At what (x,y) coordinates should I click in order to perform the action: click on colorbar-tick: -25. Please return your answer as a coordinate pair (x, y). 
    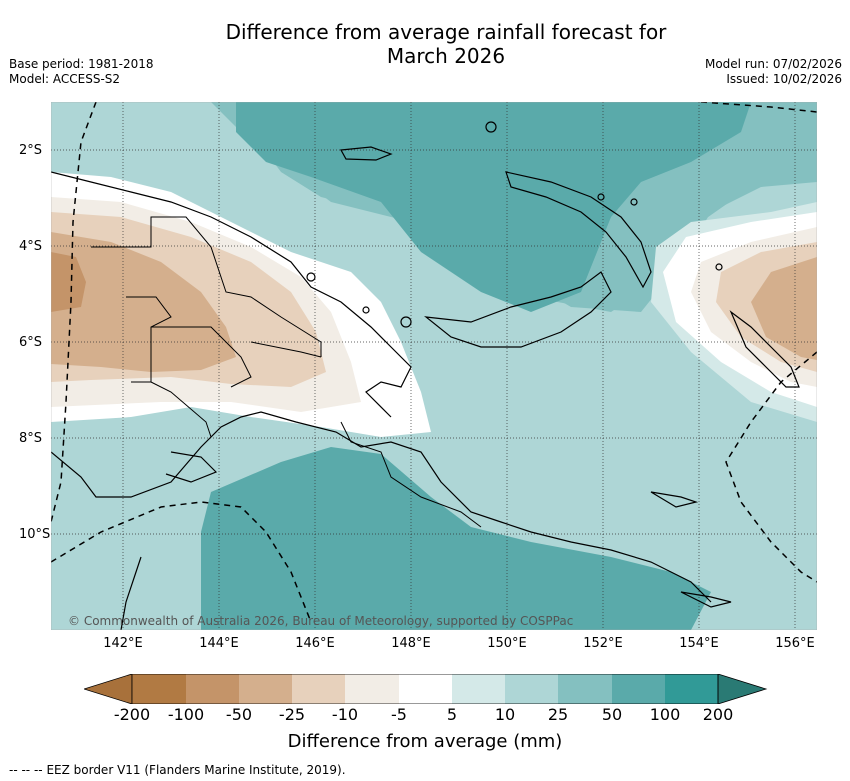
    Looking at the image, I should click on (292, 714).